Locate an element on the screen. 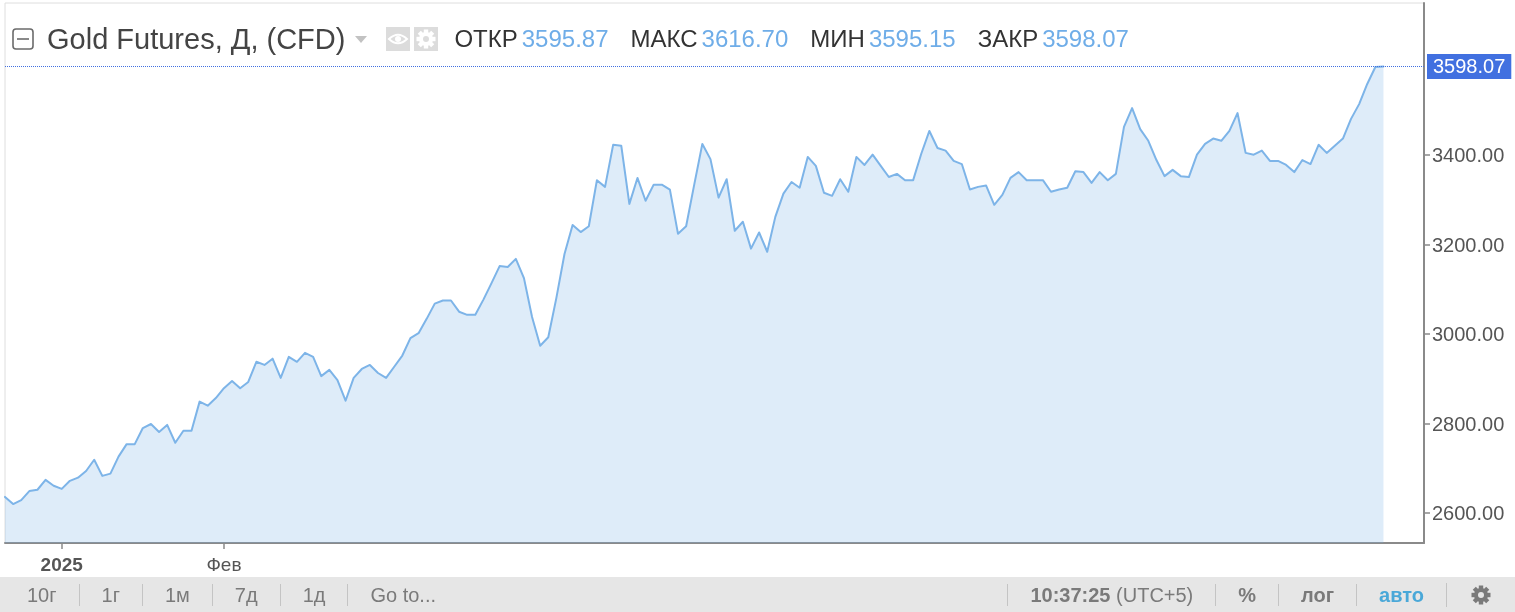 The image size is (1515, 612). text: 10г is located at coordinates (42, 594).